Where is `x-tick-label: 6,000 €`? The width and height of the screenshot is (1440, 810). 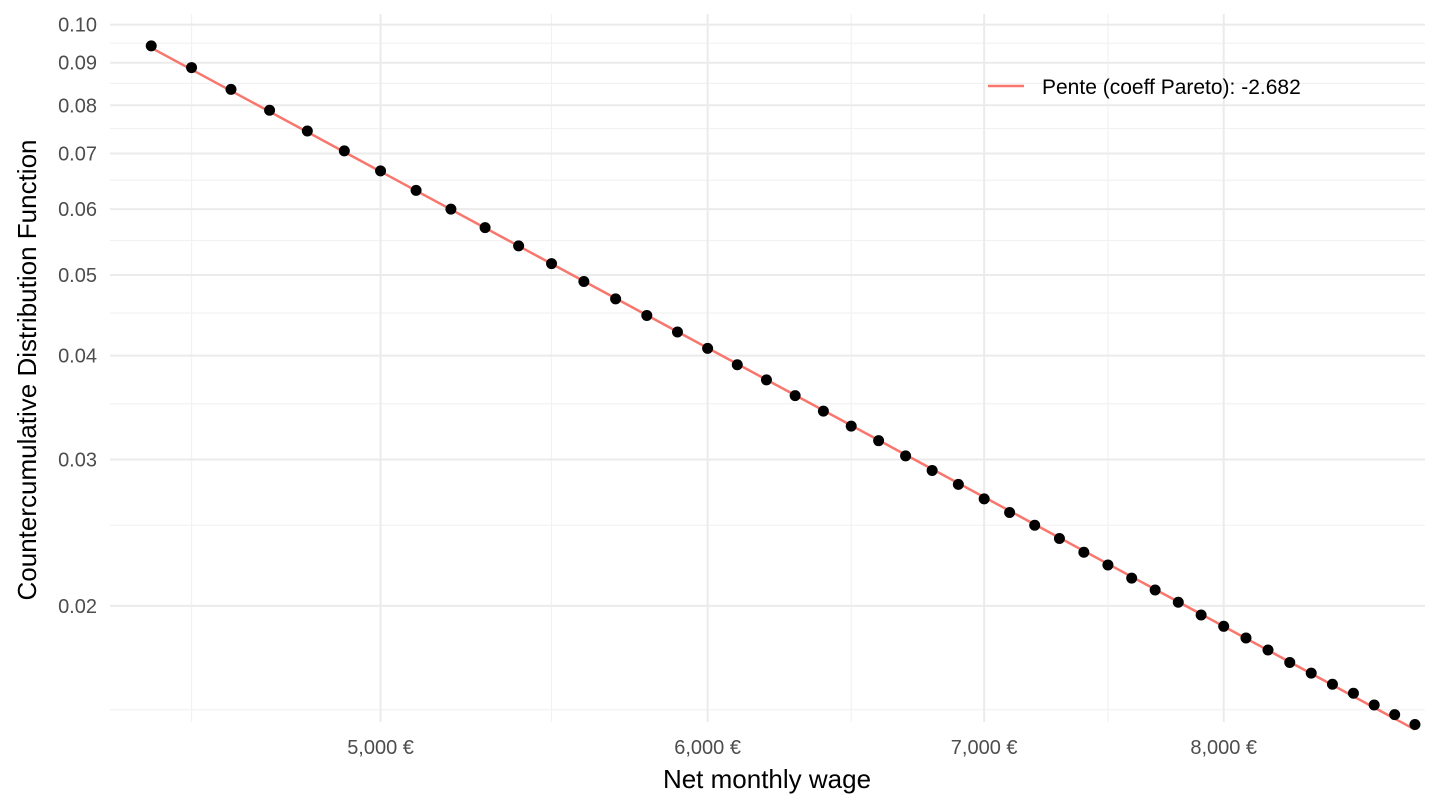 x-tick-label: 6,000 € is located at coordinates (707, 748).